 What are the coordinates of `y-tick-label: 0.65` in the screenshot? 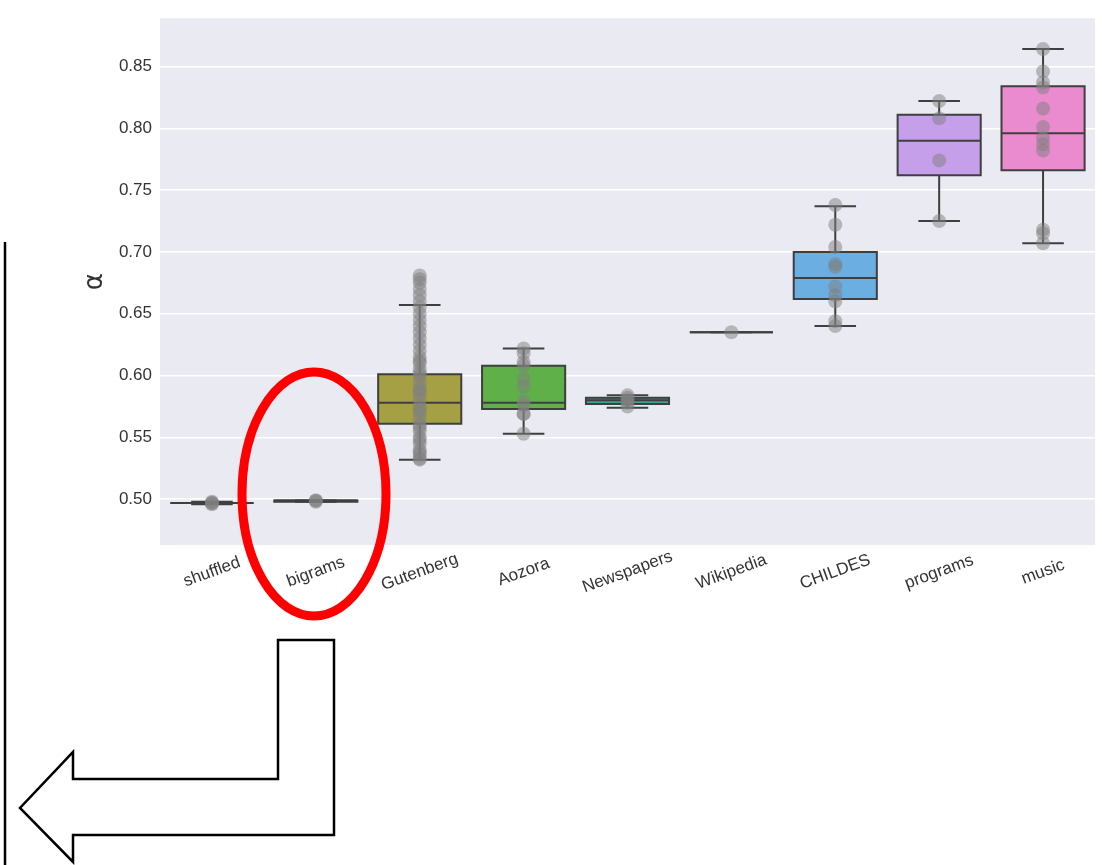 It's located at (135, 313).